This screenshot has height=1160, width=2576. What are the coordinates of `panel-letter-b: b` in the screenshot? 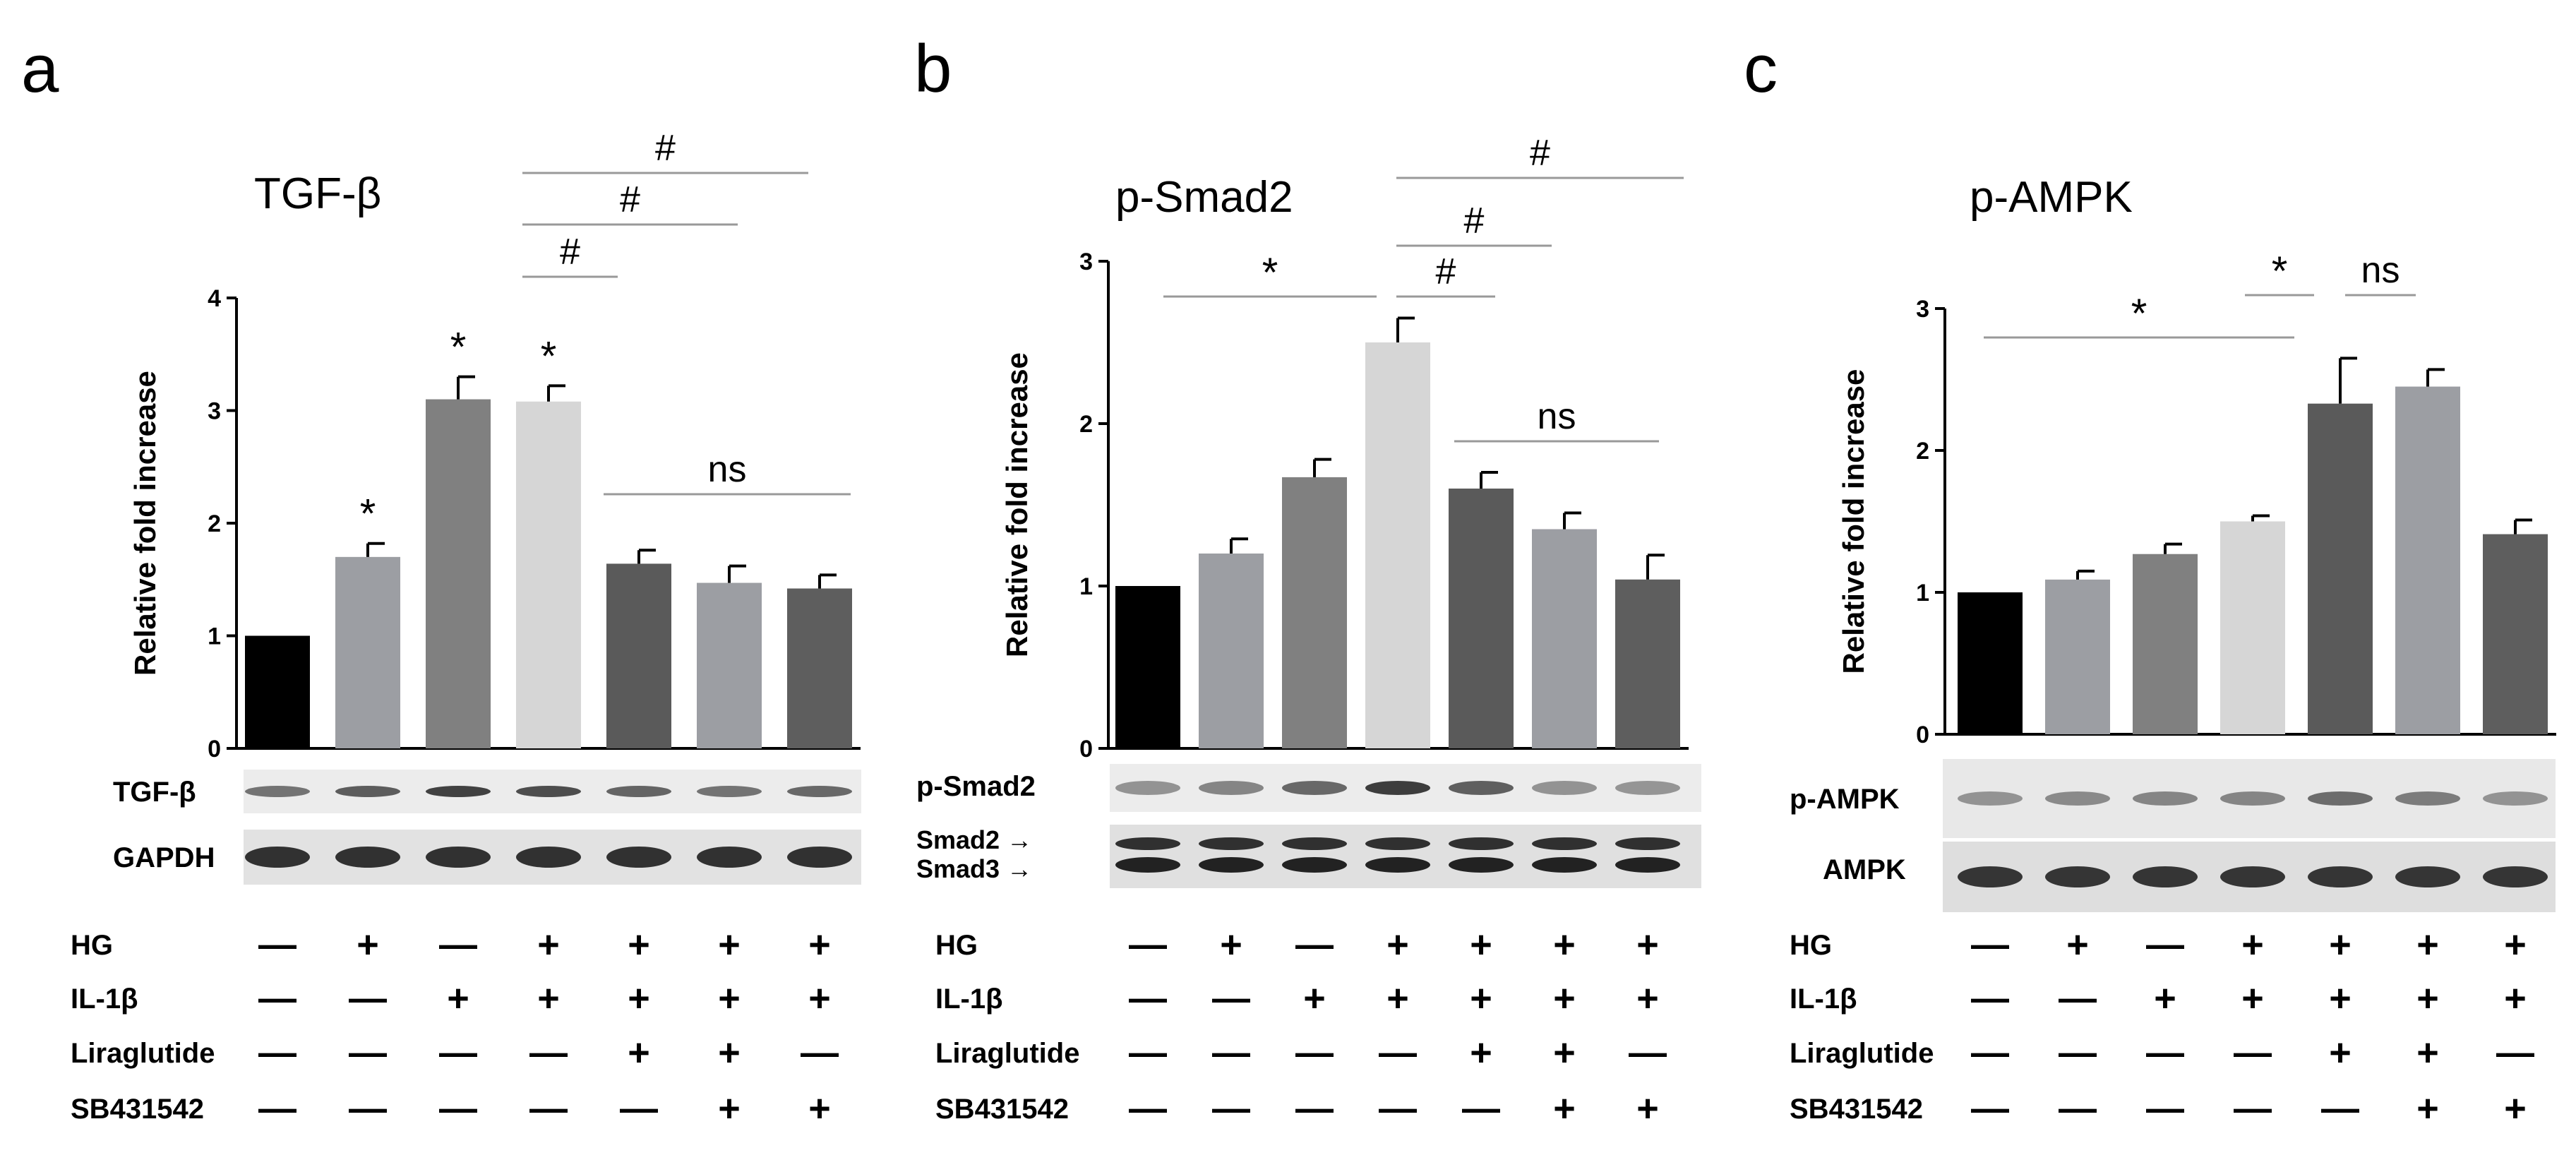 It's located at (933, 69).